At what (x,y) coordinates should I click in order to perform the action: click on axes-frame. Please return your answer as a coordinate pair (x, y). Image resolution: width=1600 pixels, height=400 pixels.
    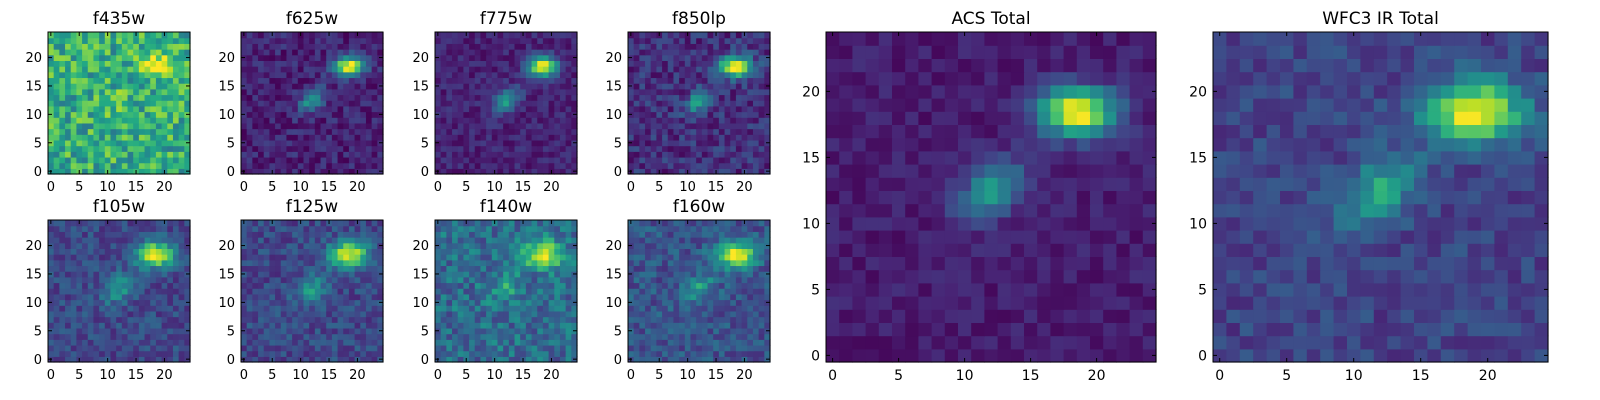
    Looking at the image, I should click on (312, 103).